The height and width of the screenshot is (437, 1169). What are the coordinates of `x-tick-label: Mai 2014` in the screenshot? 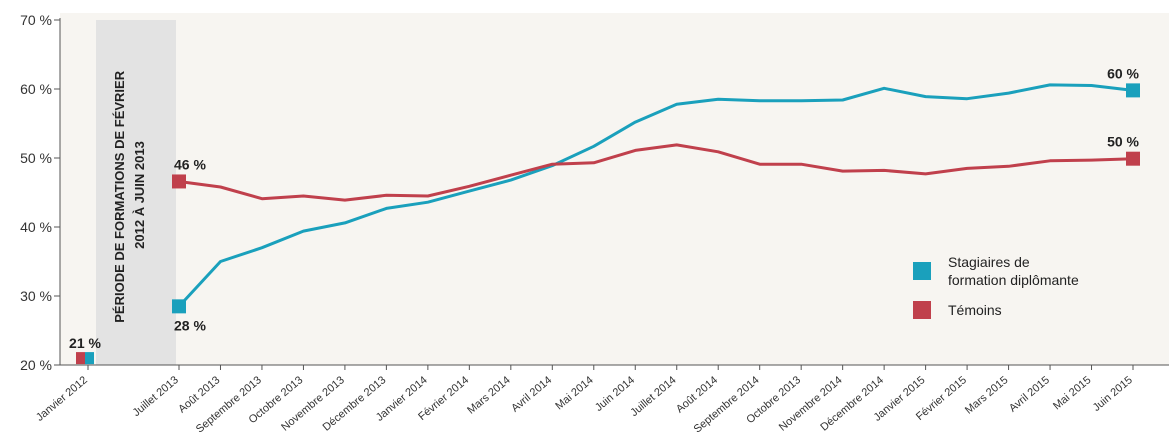 It's located at (574, 393).